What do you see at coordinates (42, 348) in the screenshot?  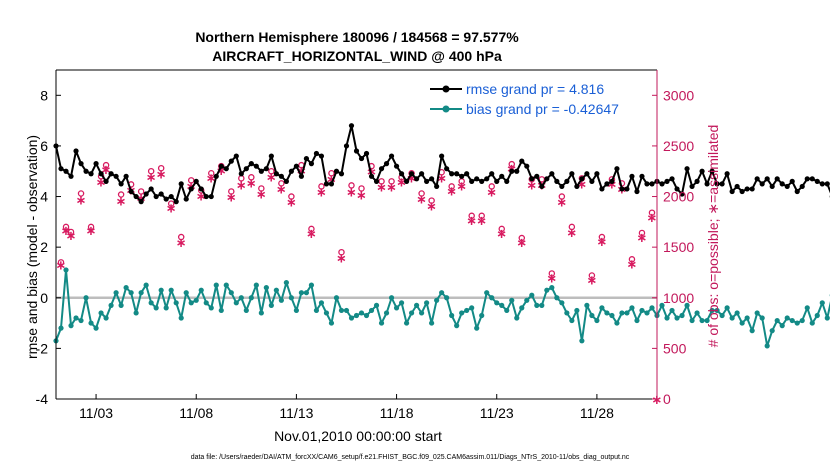 I see `y-left-tick-label: -2` at bounding box center [42, 348].